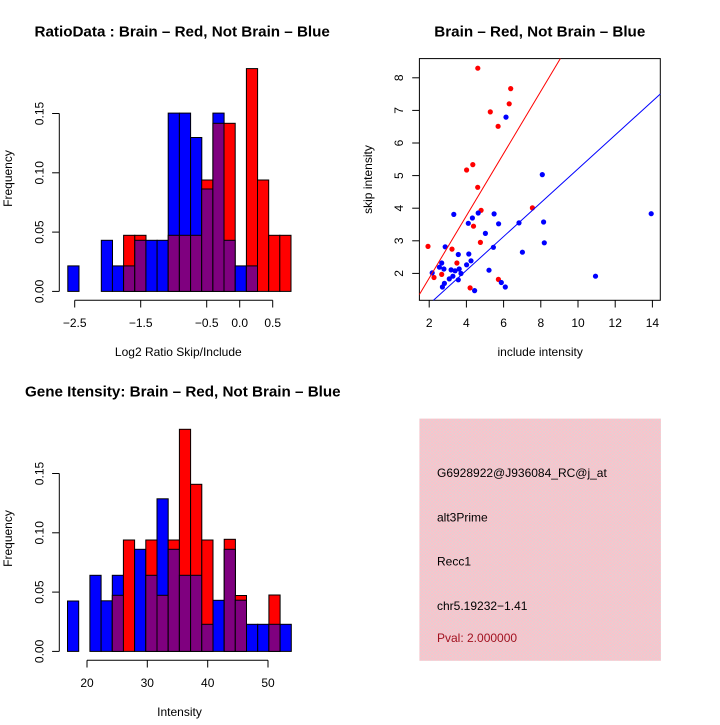  I want to click on svg-text: 12, so click(616, 323).